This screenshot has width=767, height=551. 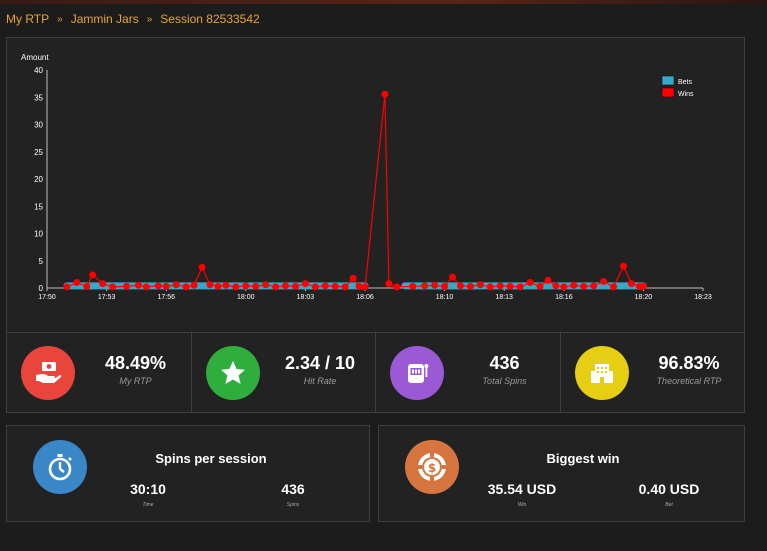 I want to click on breadcrumb-game: Jammin Jars, so click(x=104, y=19).